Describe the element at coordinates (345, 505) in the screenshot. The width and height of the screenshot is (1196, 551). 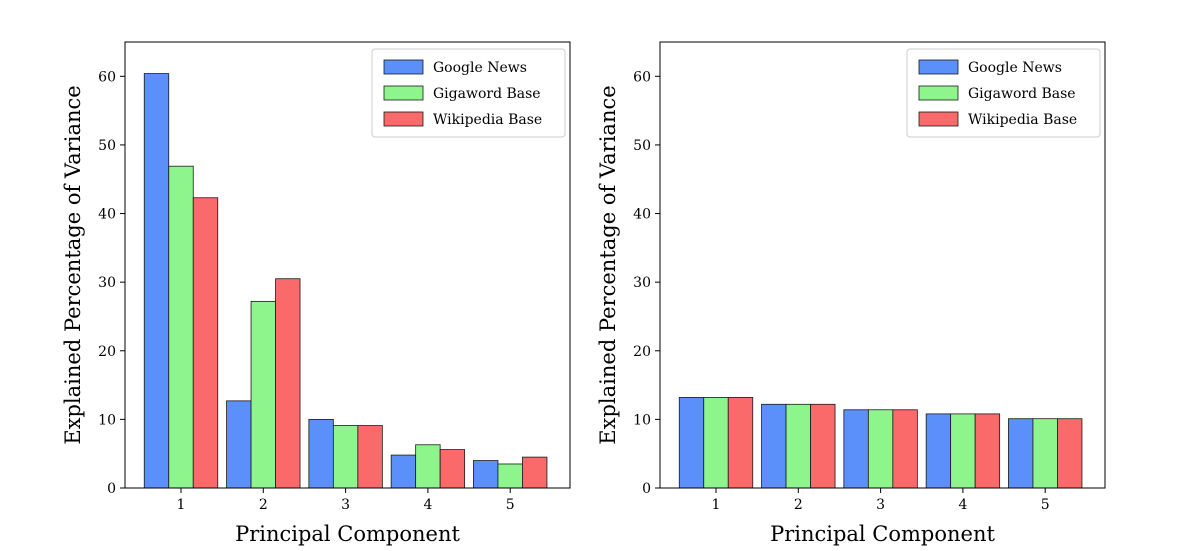
I see `x-tick-label-left-3: 3` at that location.